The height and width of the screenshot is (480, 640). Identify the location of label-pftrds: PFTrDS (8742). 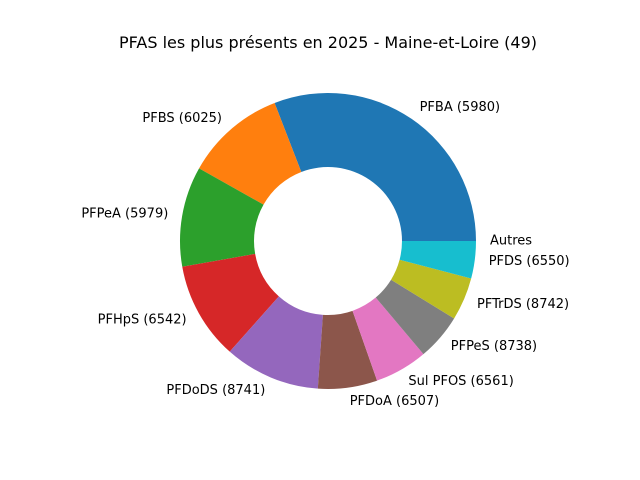
(523, 304).